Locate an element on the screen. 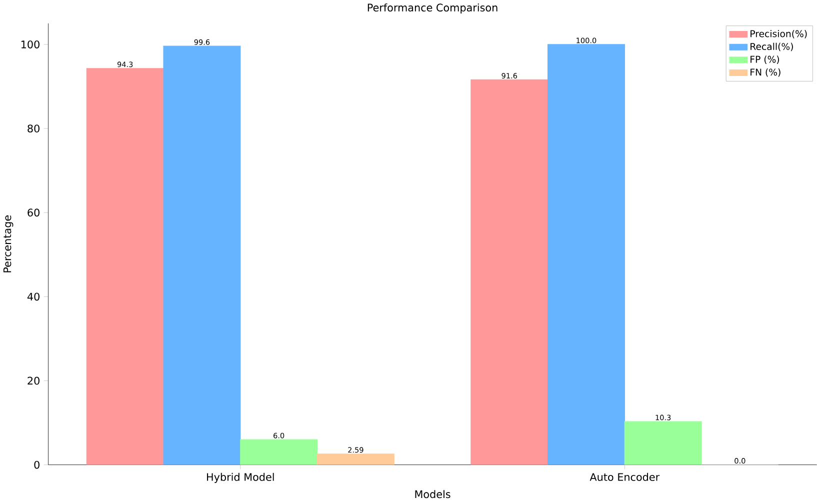 The height and width of the screenshot is (502, 817). y-tick-label: 60 is located at coordinates (34, 212).